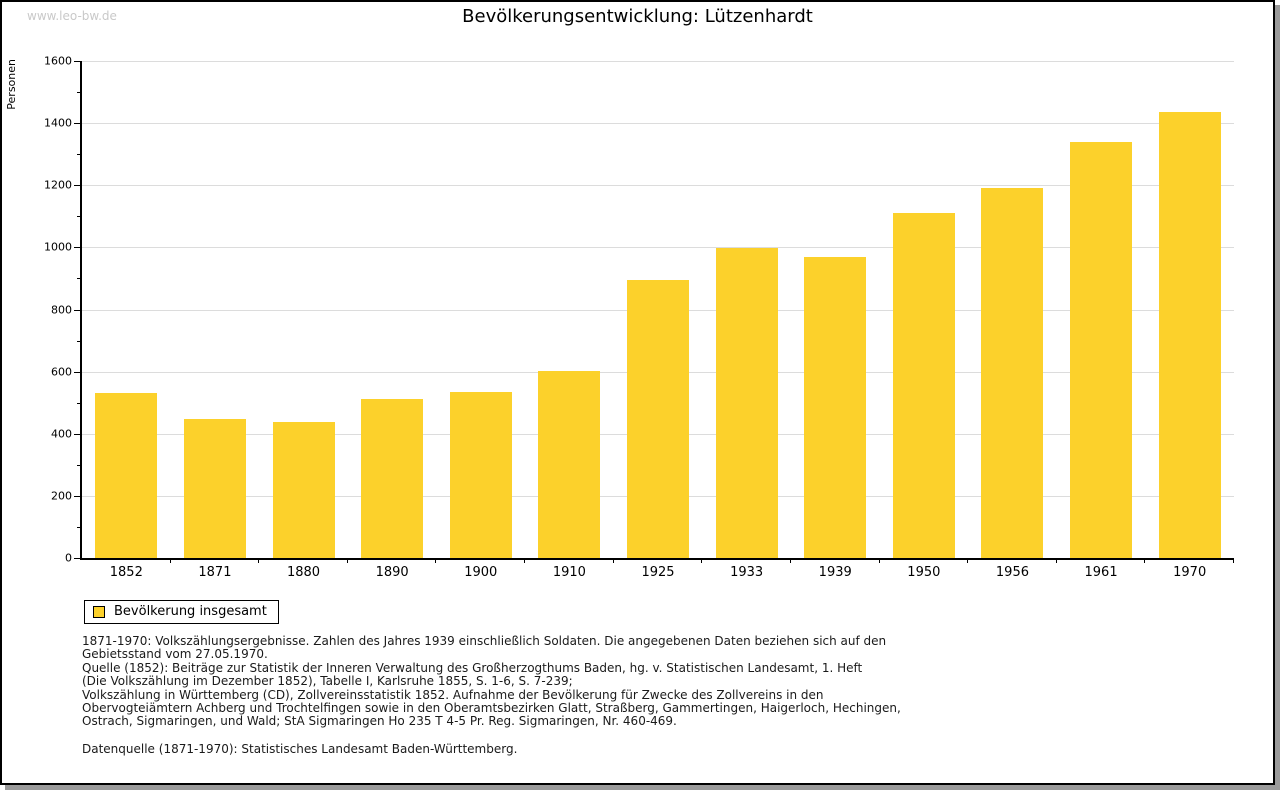 This screenshot has height=791, width=1280. Describe the element at coordinates (68, 558) in the screenshot. I see `y-axis-tick-label: 0` at that location.